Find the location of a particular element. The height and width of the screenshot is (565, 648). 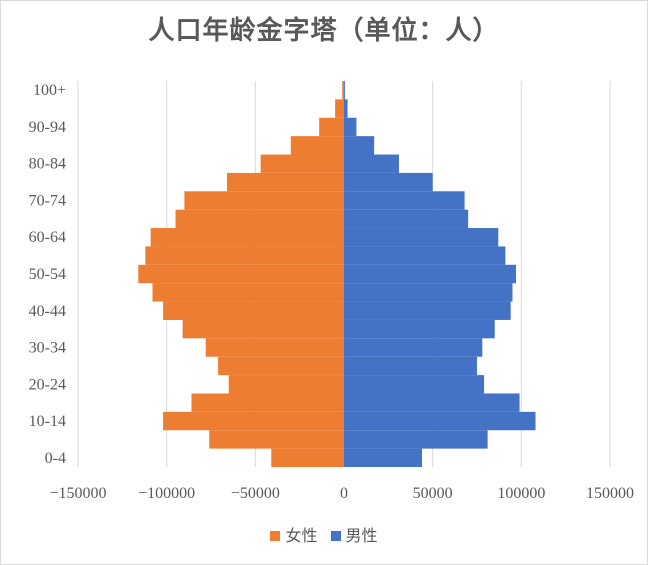

y-tick-label: 30-34 is located at coordinates (47, 348).